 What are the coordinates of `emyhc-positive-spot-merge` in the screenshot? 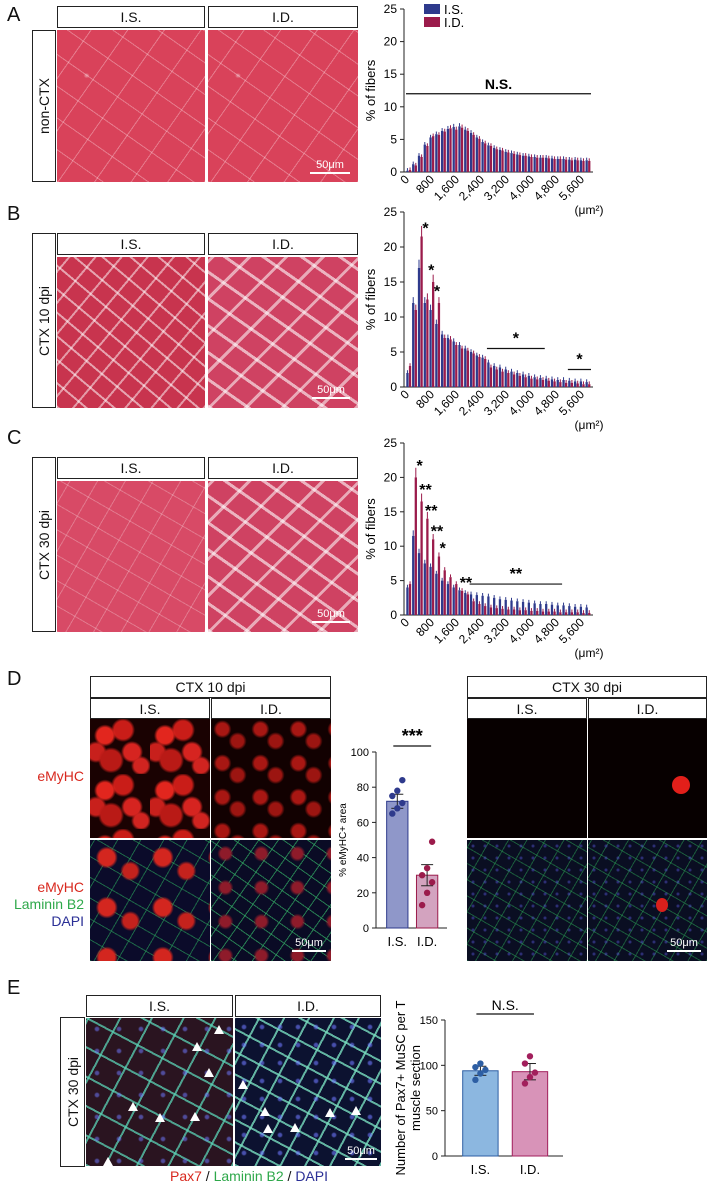 It's located at (662, 905).